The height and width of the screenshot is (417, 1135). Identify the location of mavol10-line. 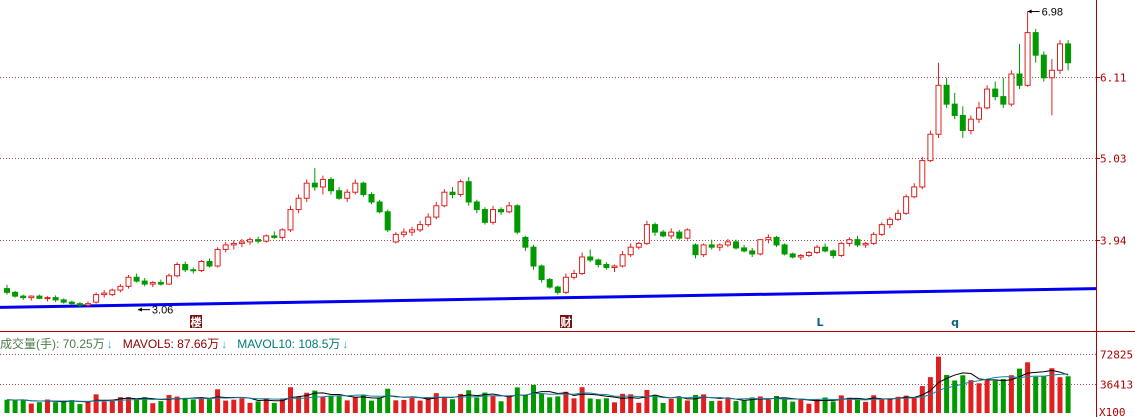
(537, 387).